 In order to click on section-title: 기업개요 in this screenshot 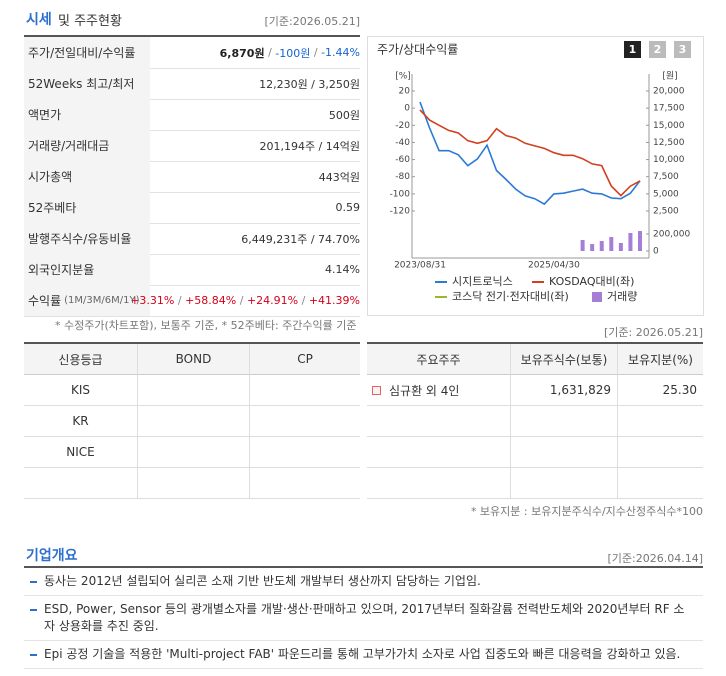, I will do `click(52, 556)`.